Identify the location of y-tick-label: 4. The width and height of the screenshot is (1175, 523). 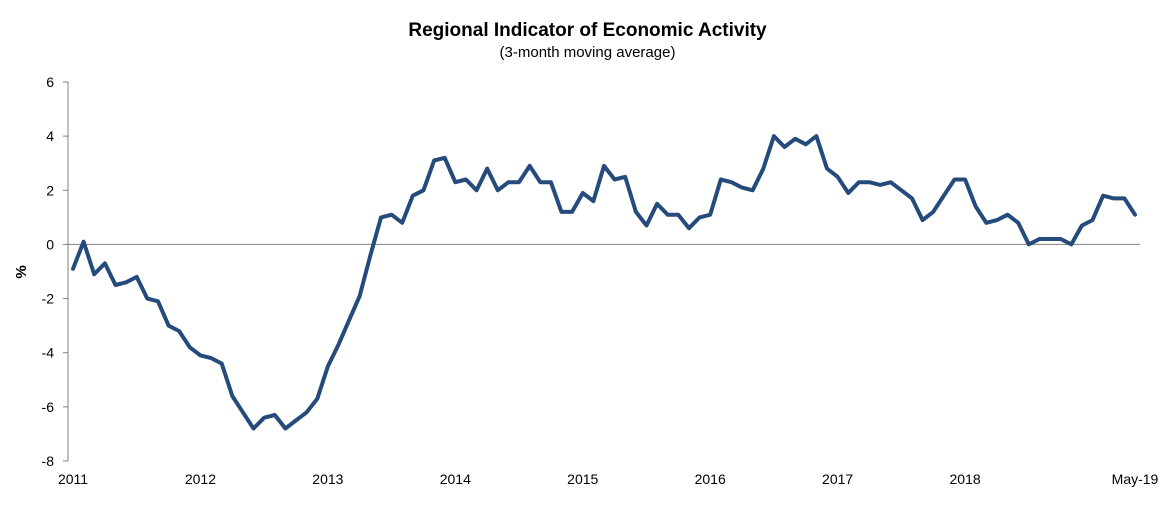
(50, 136).